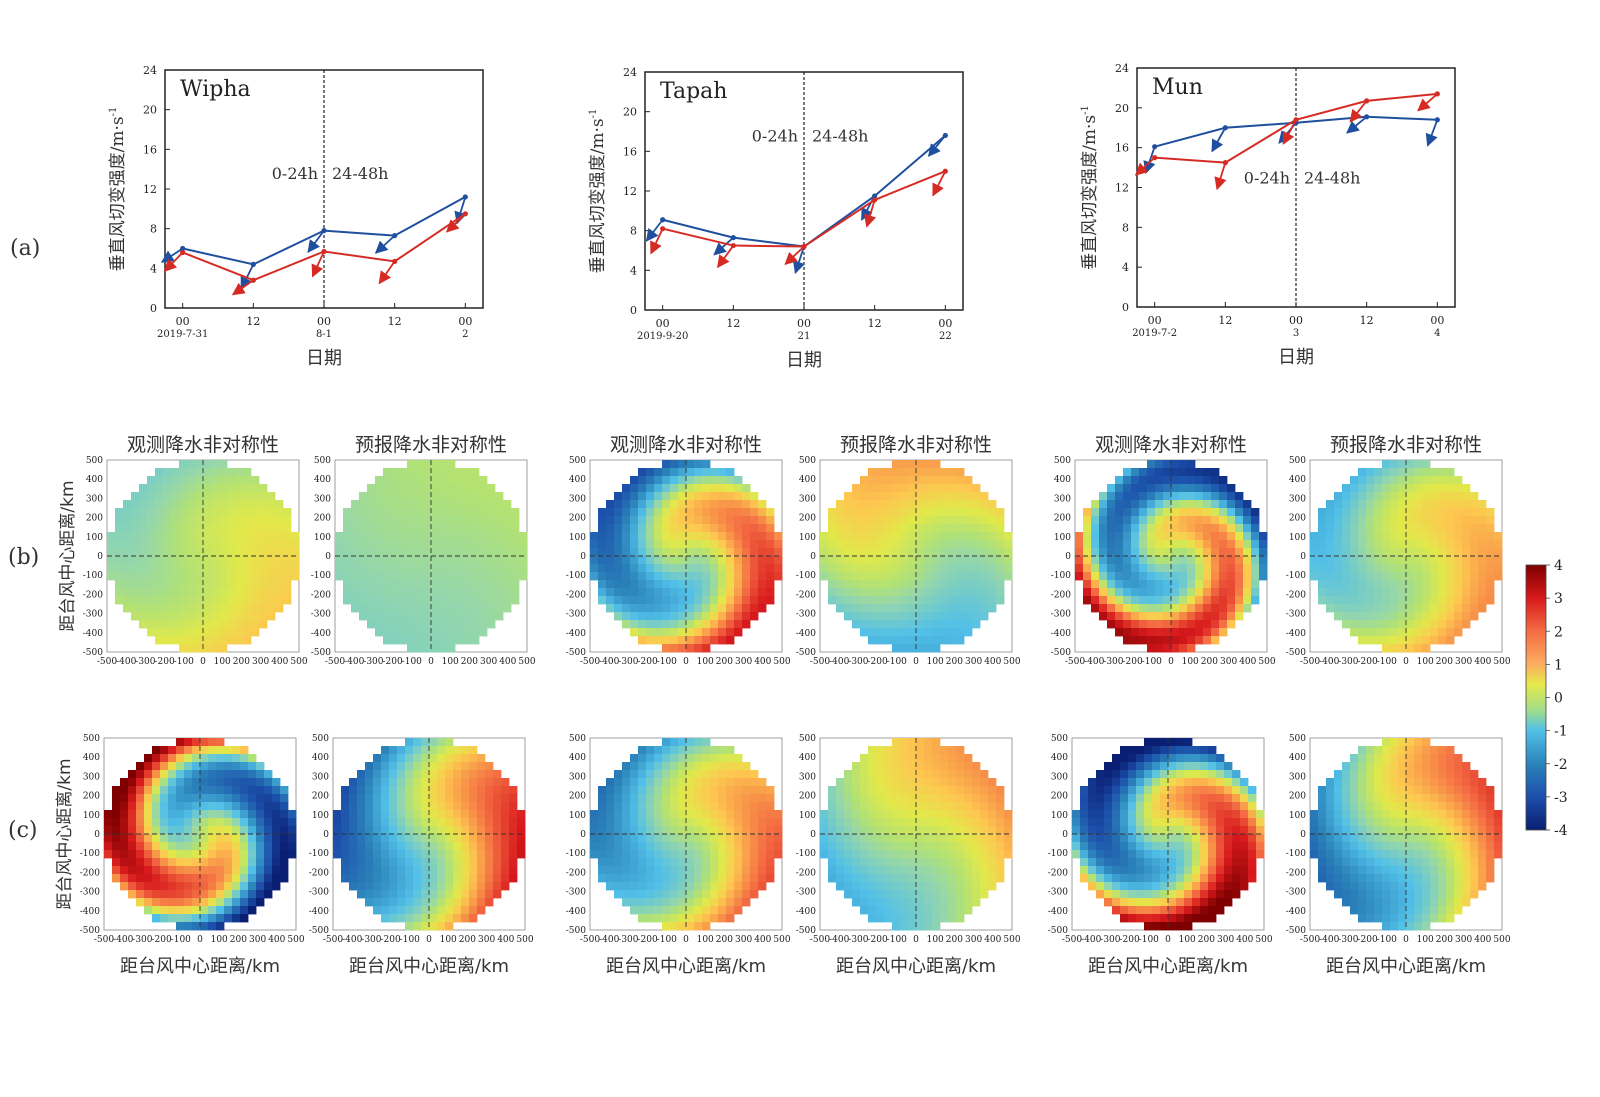 The image size is (1600, 1097). What do you see at coordinates (945, 336) in the screenshot?
I see `x-date-label: 22` at bounding box center [945, 336].